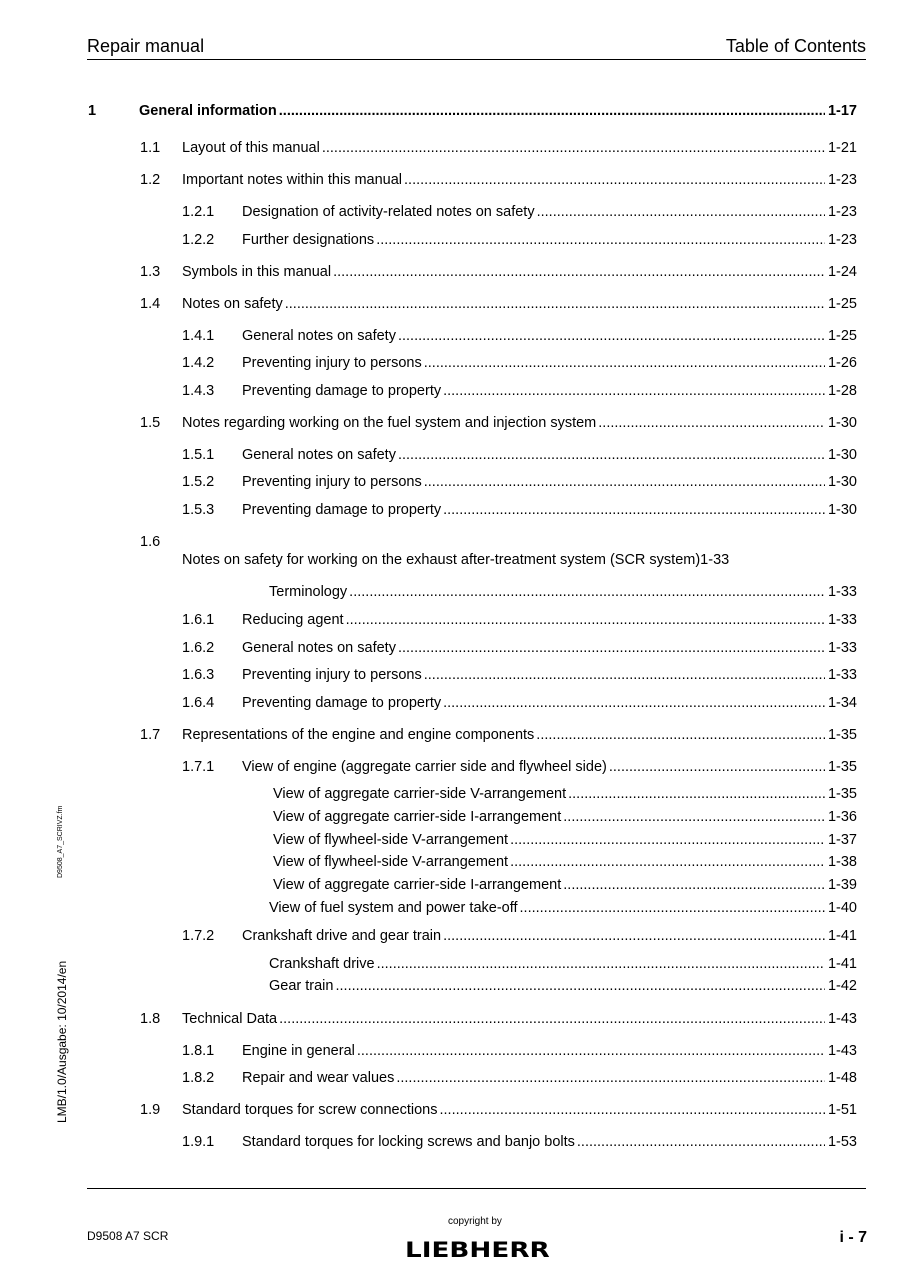 The height and width of the screenshot is (1286, 909). Describe the element at coordinates (198, 336) in the screenshot. I see `toc-entry-number: 1.4.1` at that location.